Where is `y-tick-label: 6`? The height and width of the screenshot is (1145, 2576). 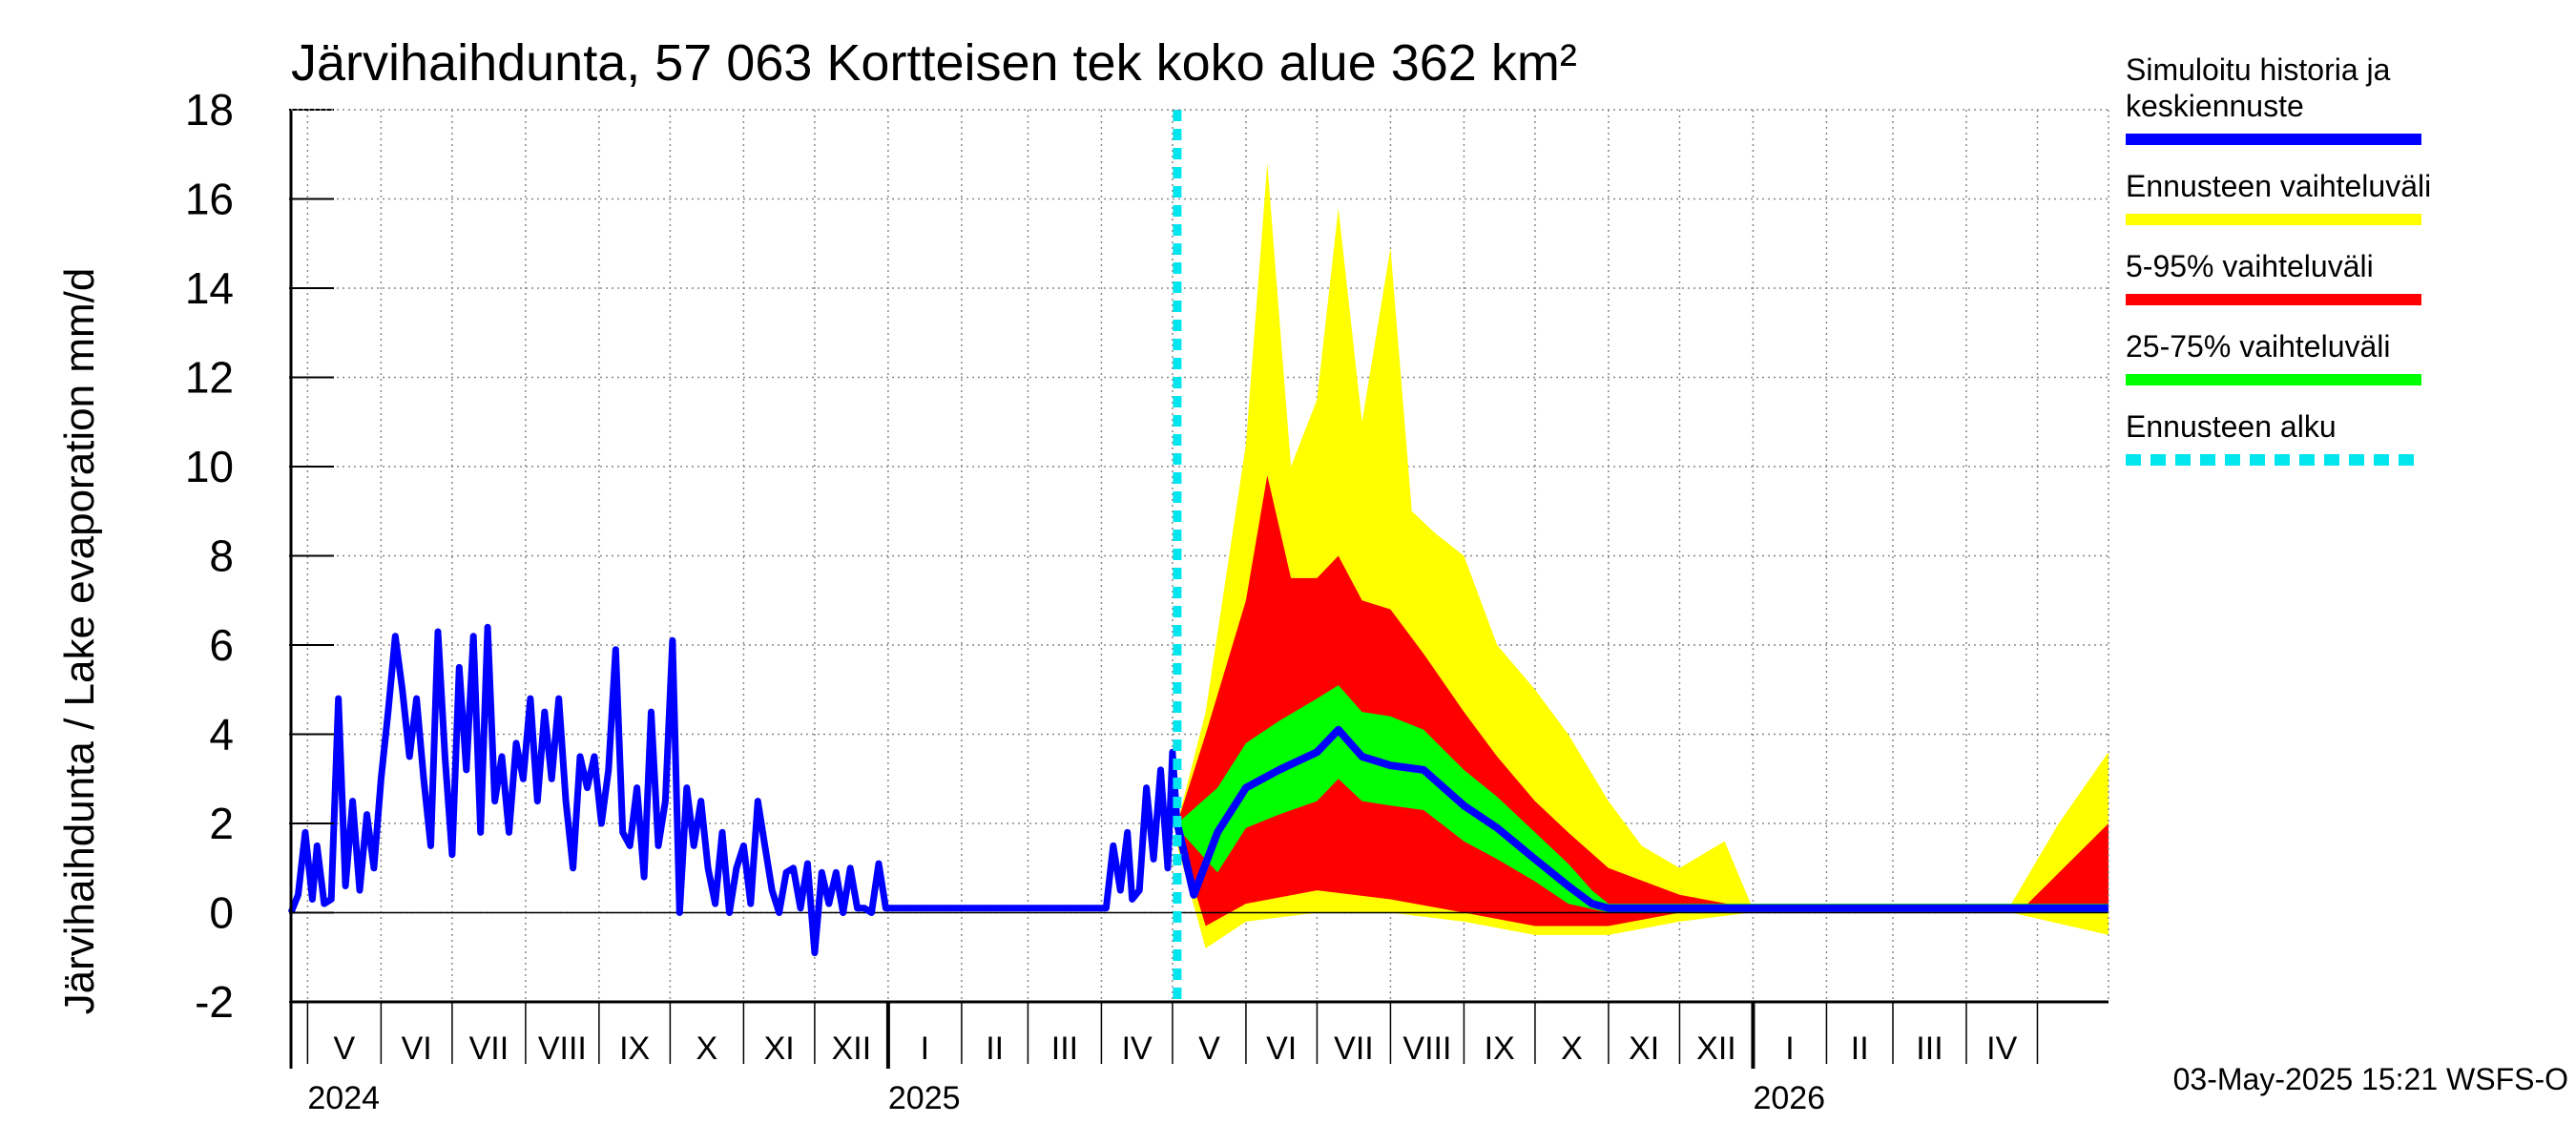 y-tick-label: 6 is located at coordinates (221, 645).